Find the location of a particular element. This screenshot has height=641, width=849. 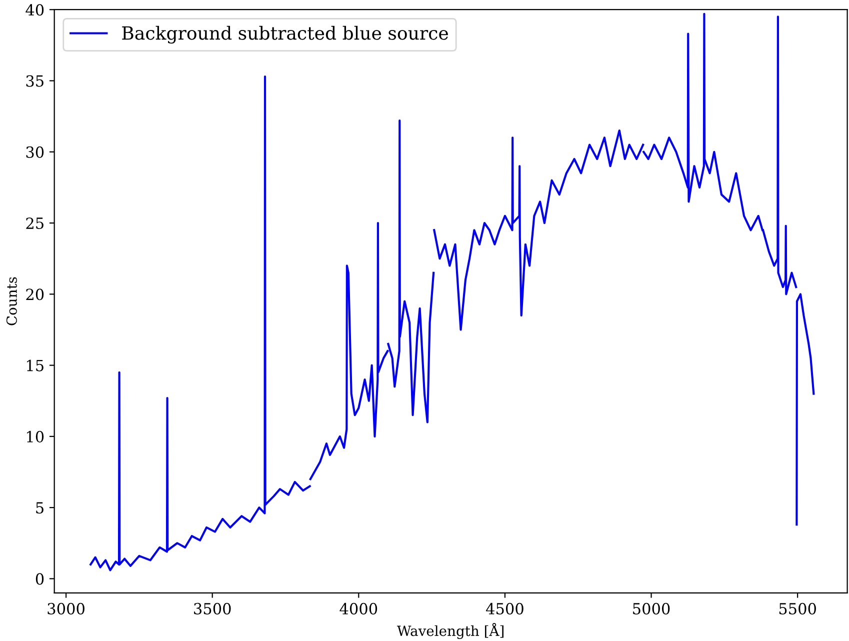

y-tick-label: 35 is located at coordinates (35, 81).